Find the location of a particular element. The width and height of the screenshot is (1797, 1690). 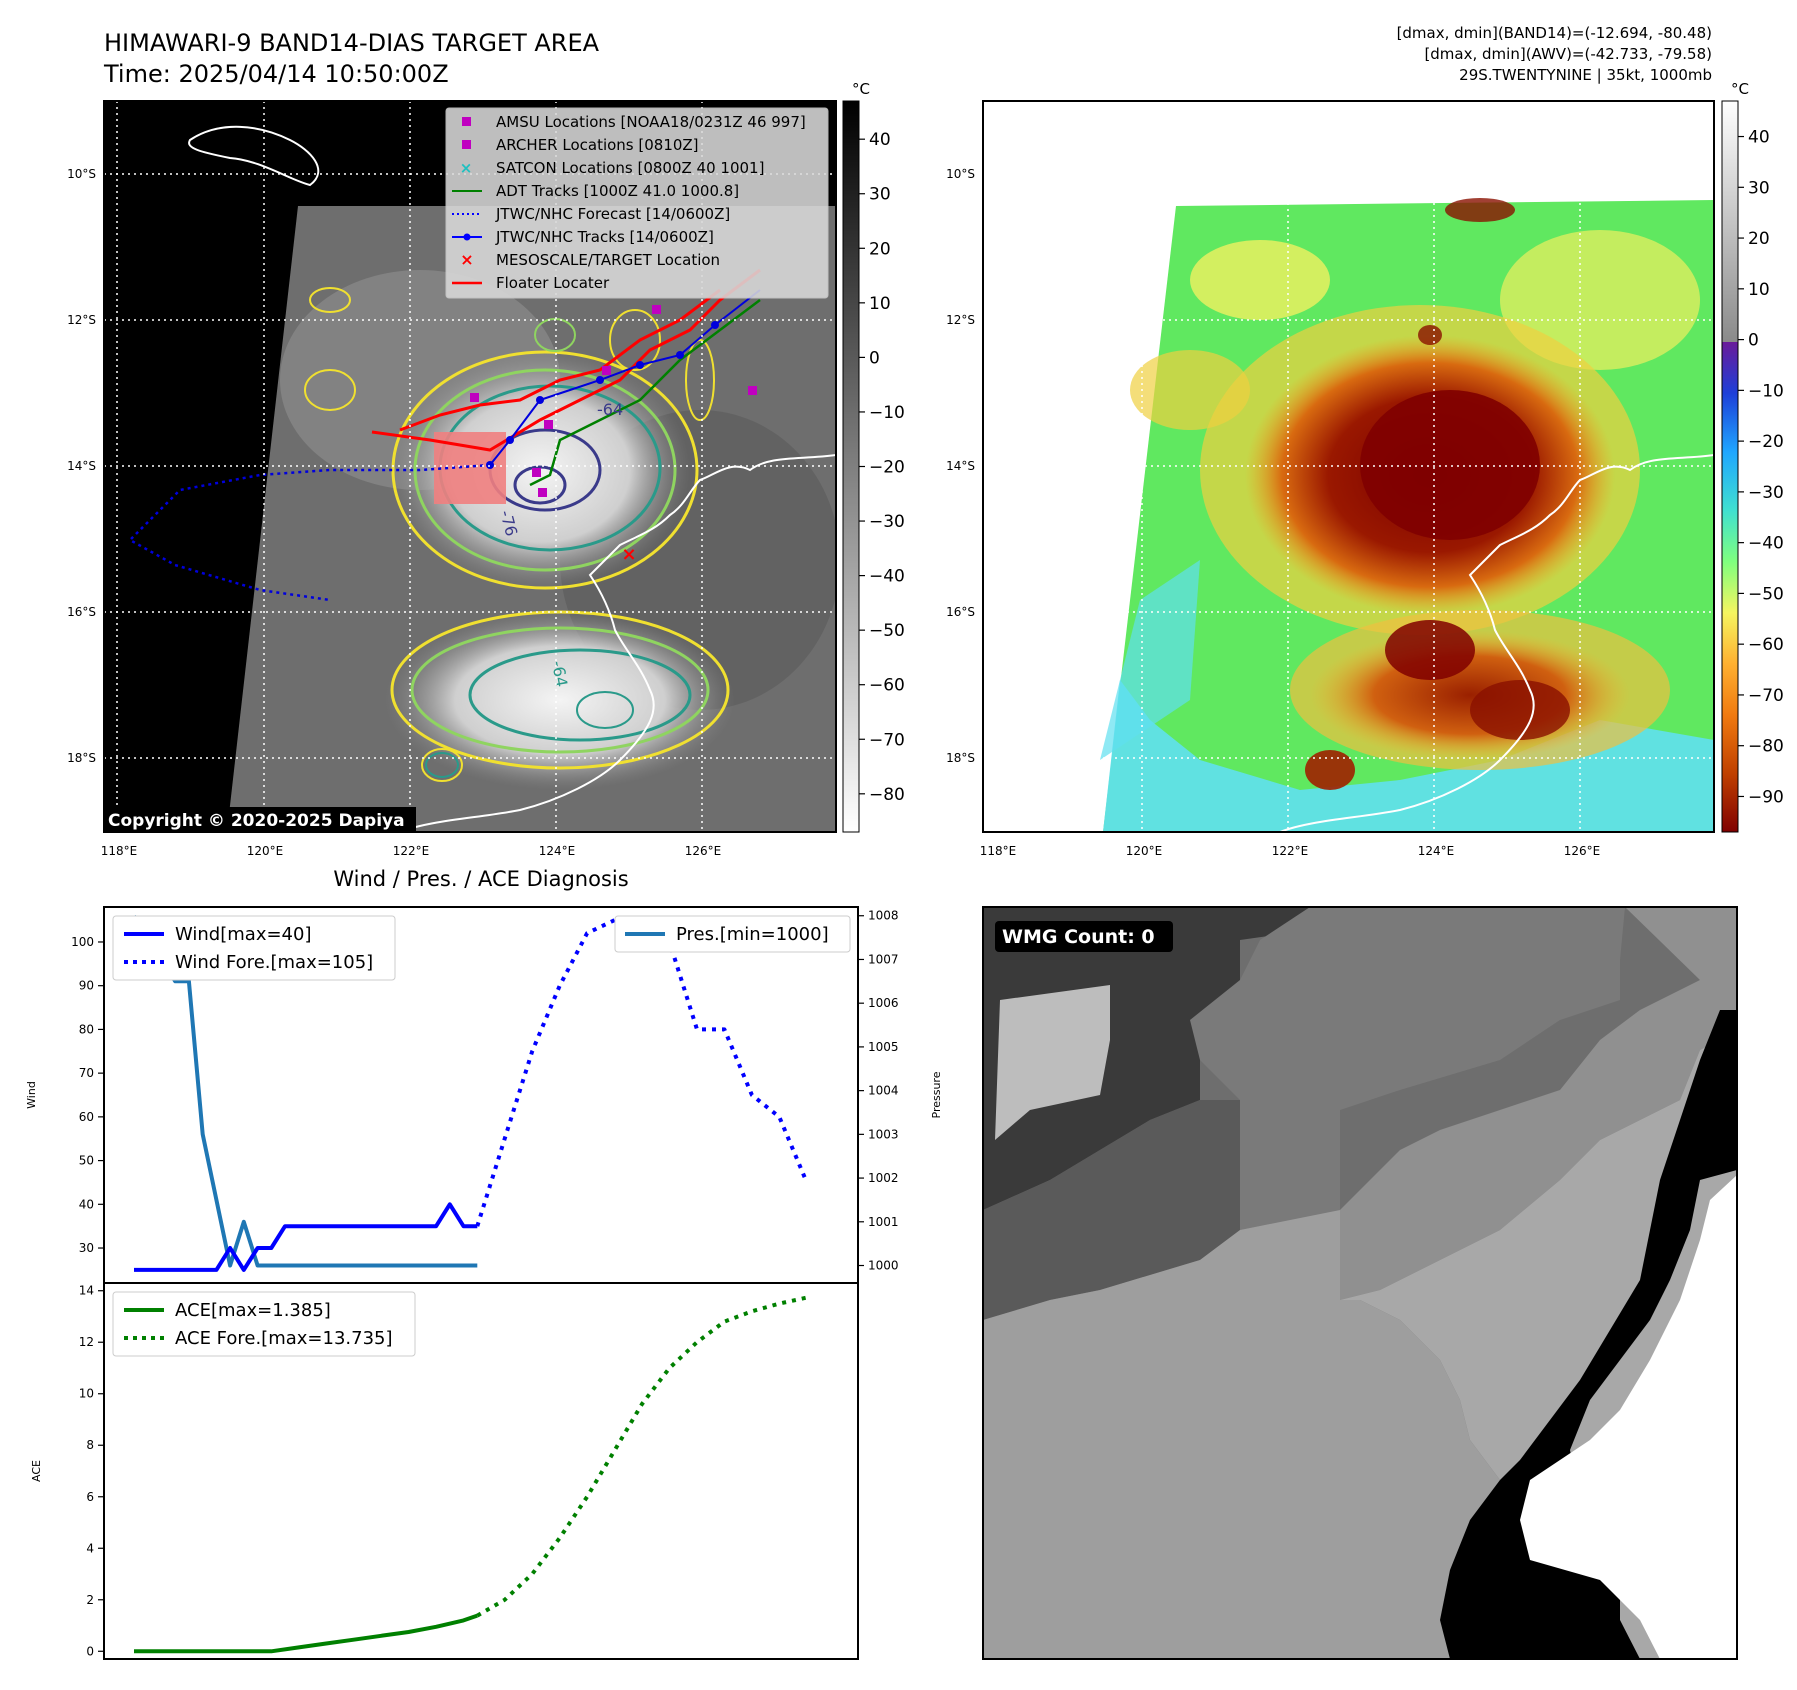

pressure-axis-tick-label: 1003 is located at coordinates (883, 1134).